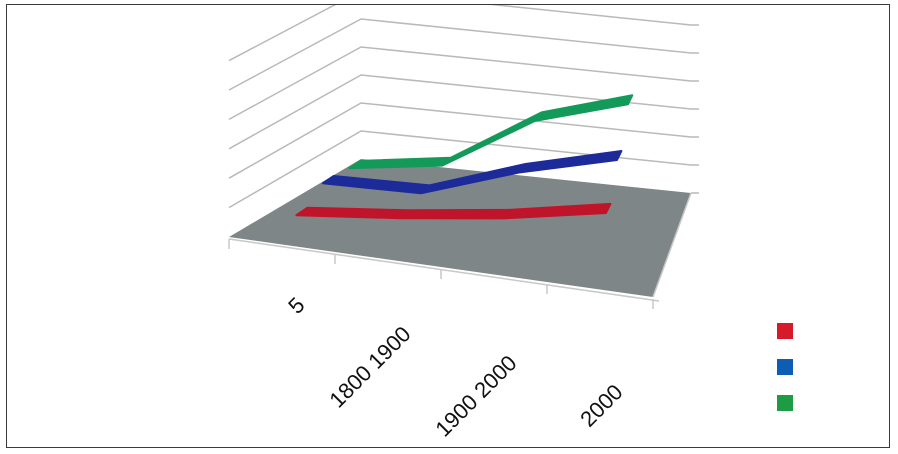  I want to click on x-tick-label: 1800 1900, so click(369, 366).